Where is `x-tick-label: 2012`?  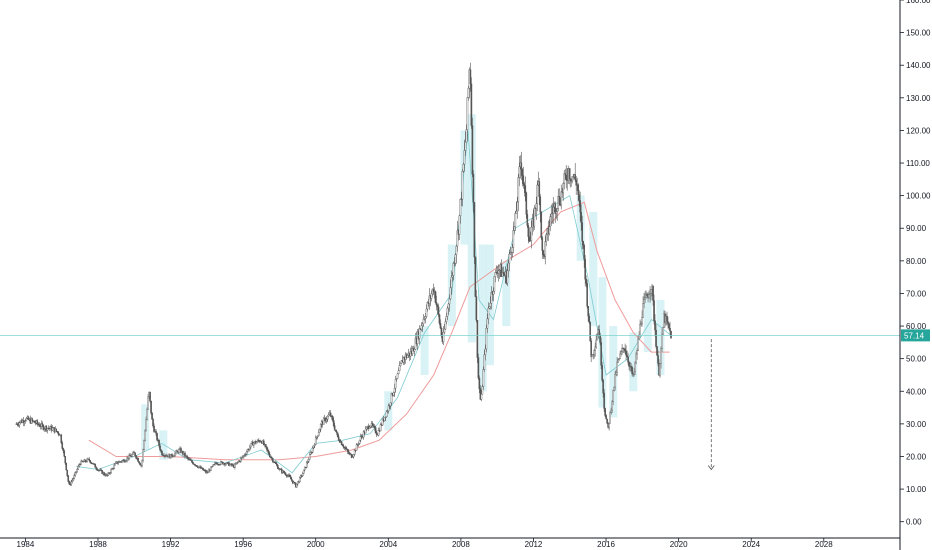 x-tick-label: 2012 is located at coordinates (534, 544).